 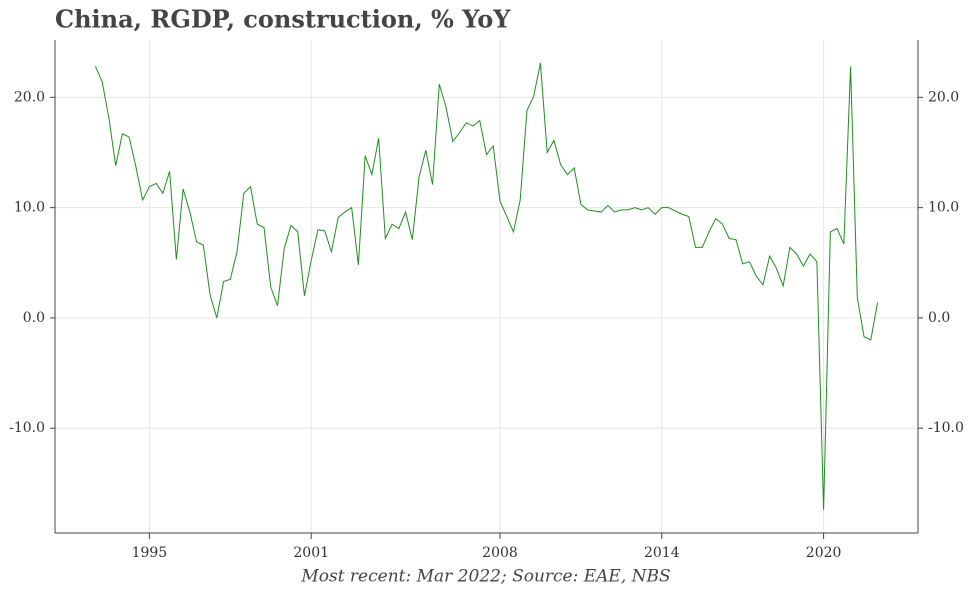 What do you see at coordinates (283, 19) in the screenshot?
I see `chart-title: China, RGDP, construction, % YoY` at bounding box center [283, 19].